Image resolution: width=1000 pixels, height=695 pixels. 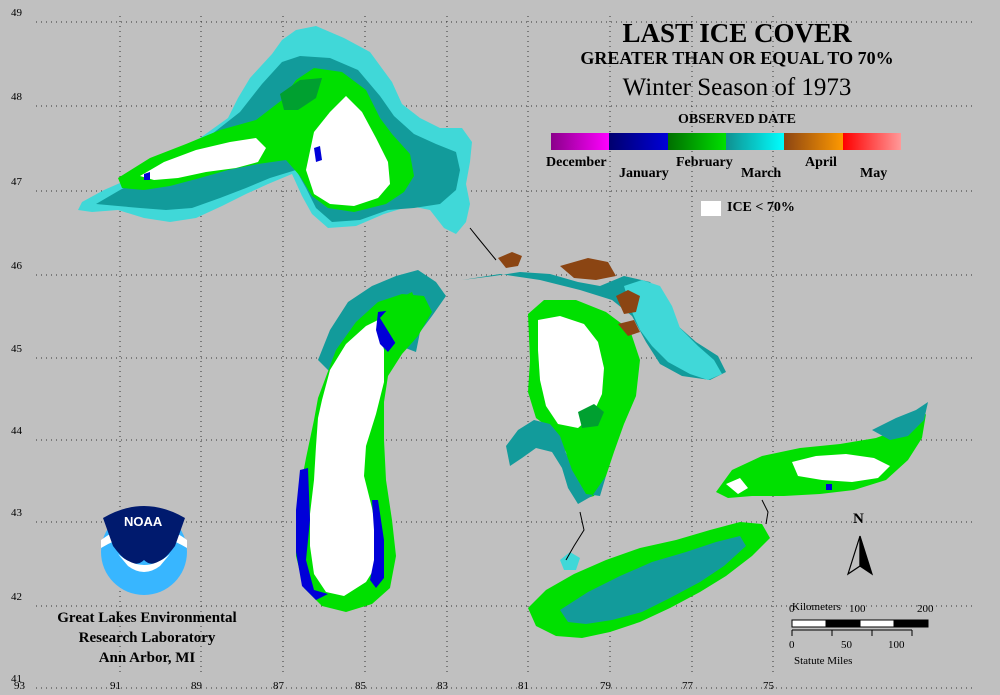 I want to click on latitude-label: 41, so click(x=16, y=679).